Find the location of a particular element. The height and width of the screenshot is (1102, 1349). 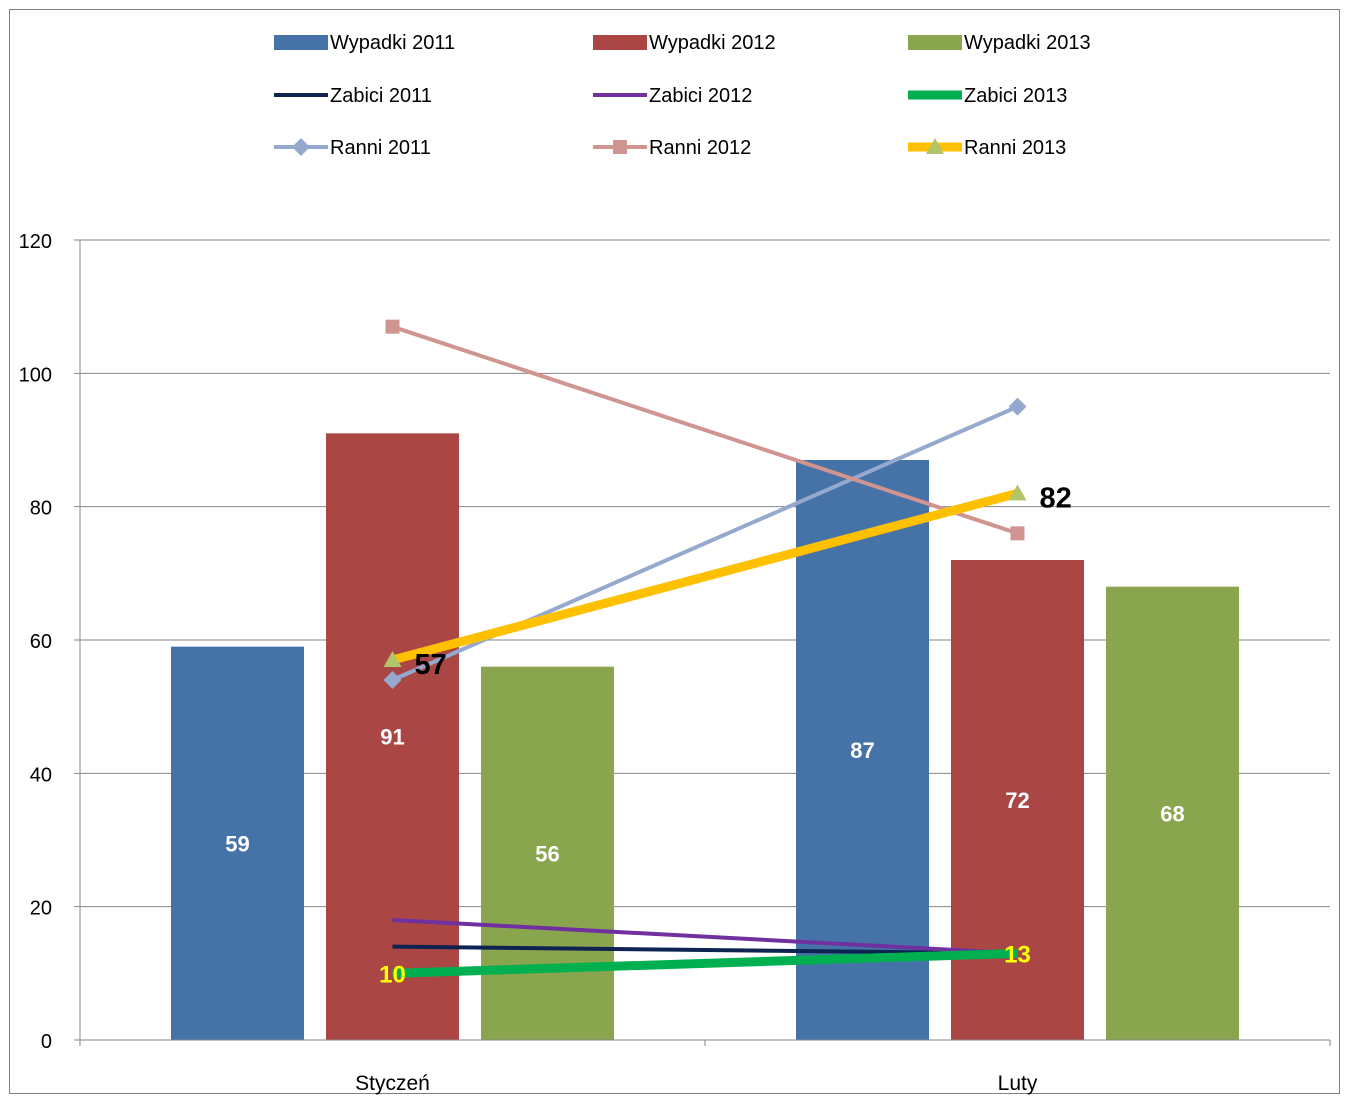

bar-data-label: 72 is located at coordinates (1017, 800).